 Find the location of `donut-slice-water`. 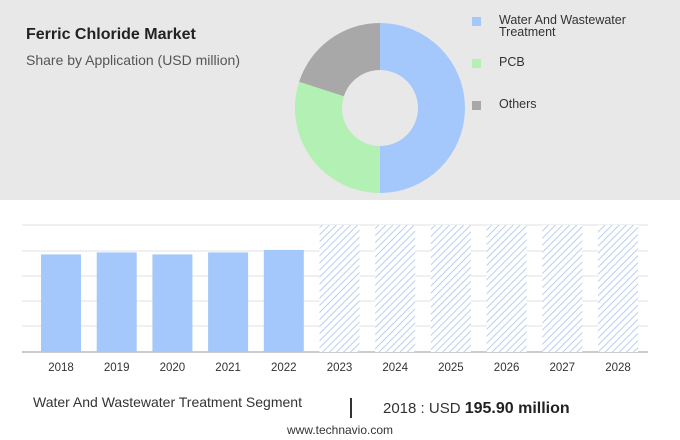

donut-slice-water is located at coordinates (422, 108).